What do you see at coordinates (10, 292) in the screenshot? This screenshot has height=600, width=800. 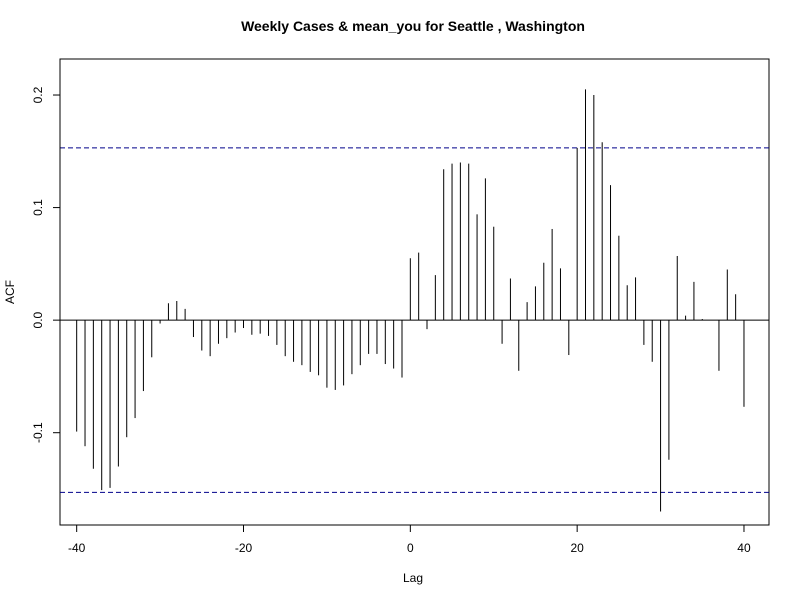 I see `y-axis-label: ACF` at bounding box center [10, 292].